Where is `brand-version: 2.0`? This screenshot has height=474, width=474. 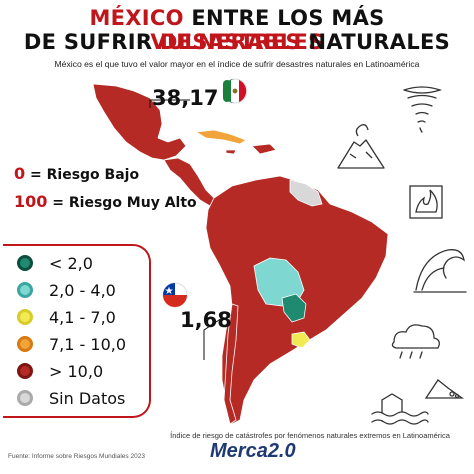
brand-version: 2.0 is located at coordinates (281, 451).